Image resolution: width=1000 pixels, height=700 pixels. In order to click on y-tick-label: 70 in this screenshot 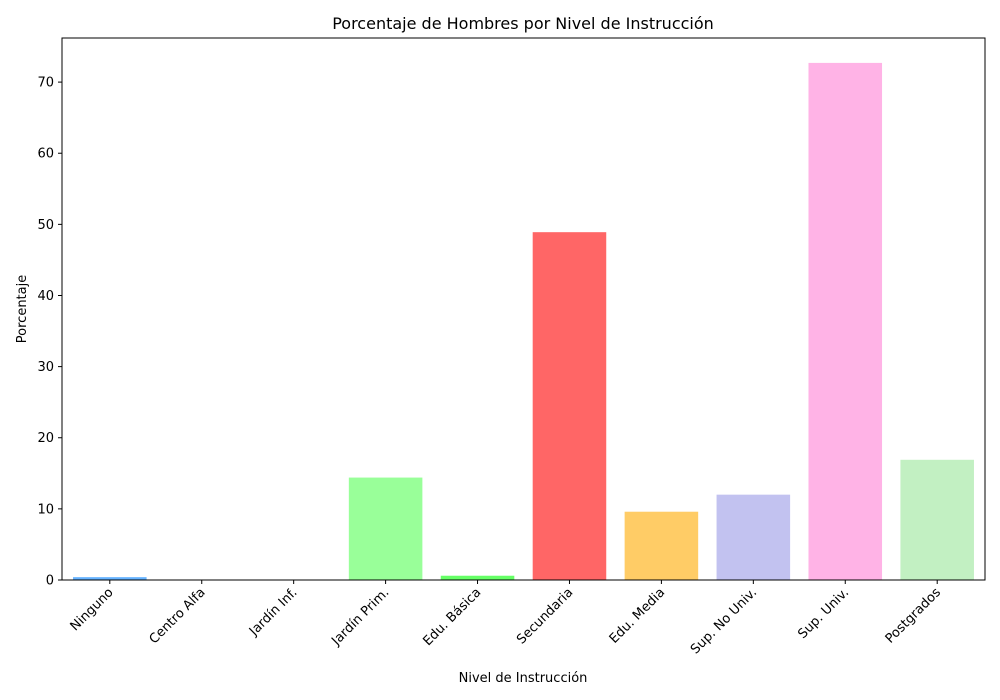, I will do `click(45, 83)`.